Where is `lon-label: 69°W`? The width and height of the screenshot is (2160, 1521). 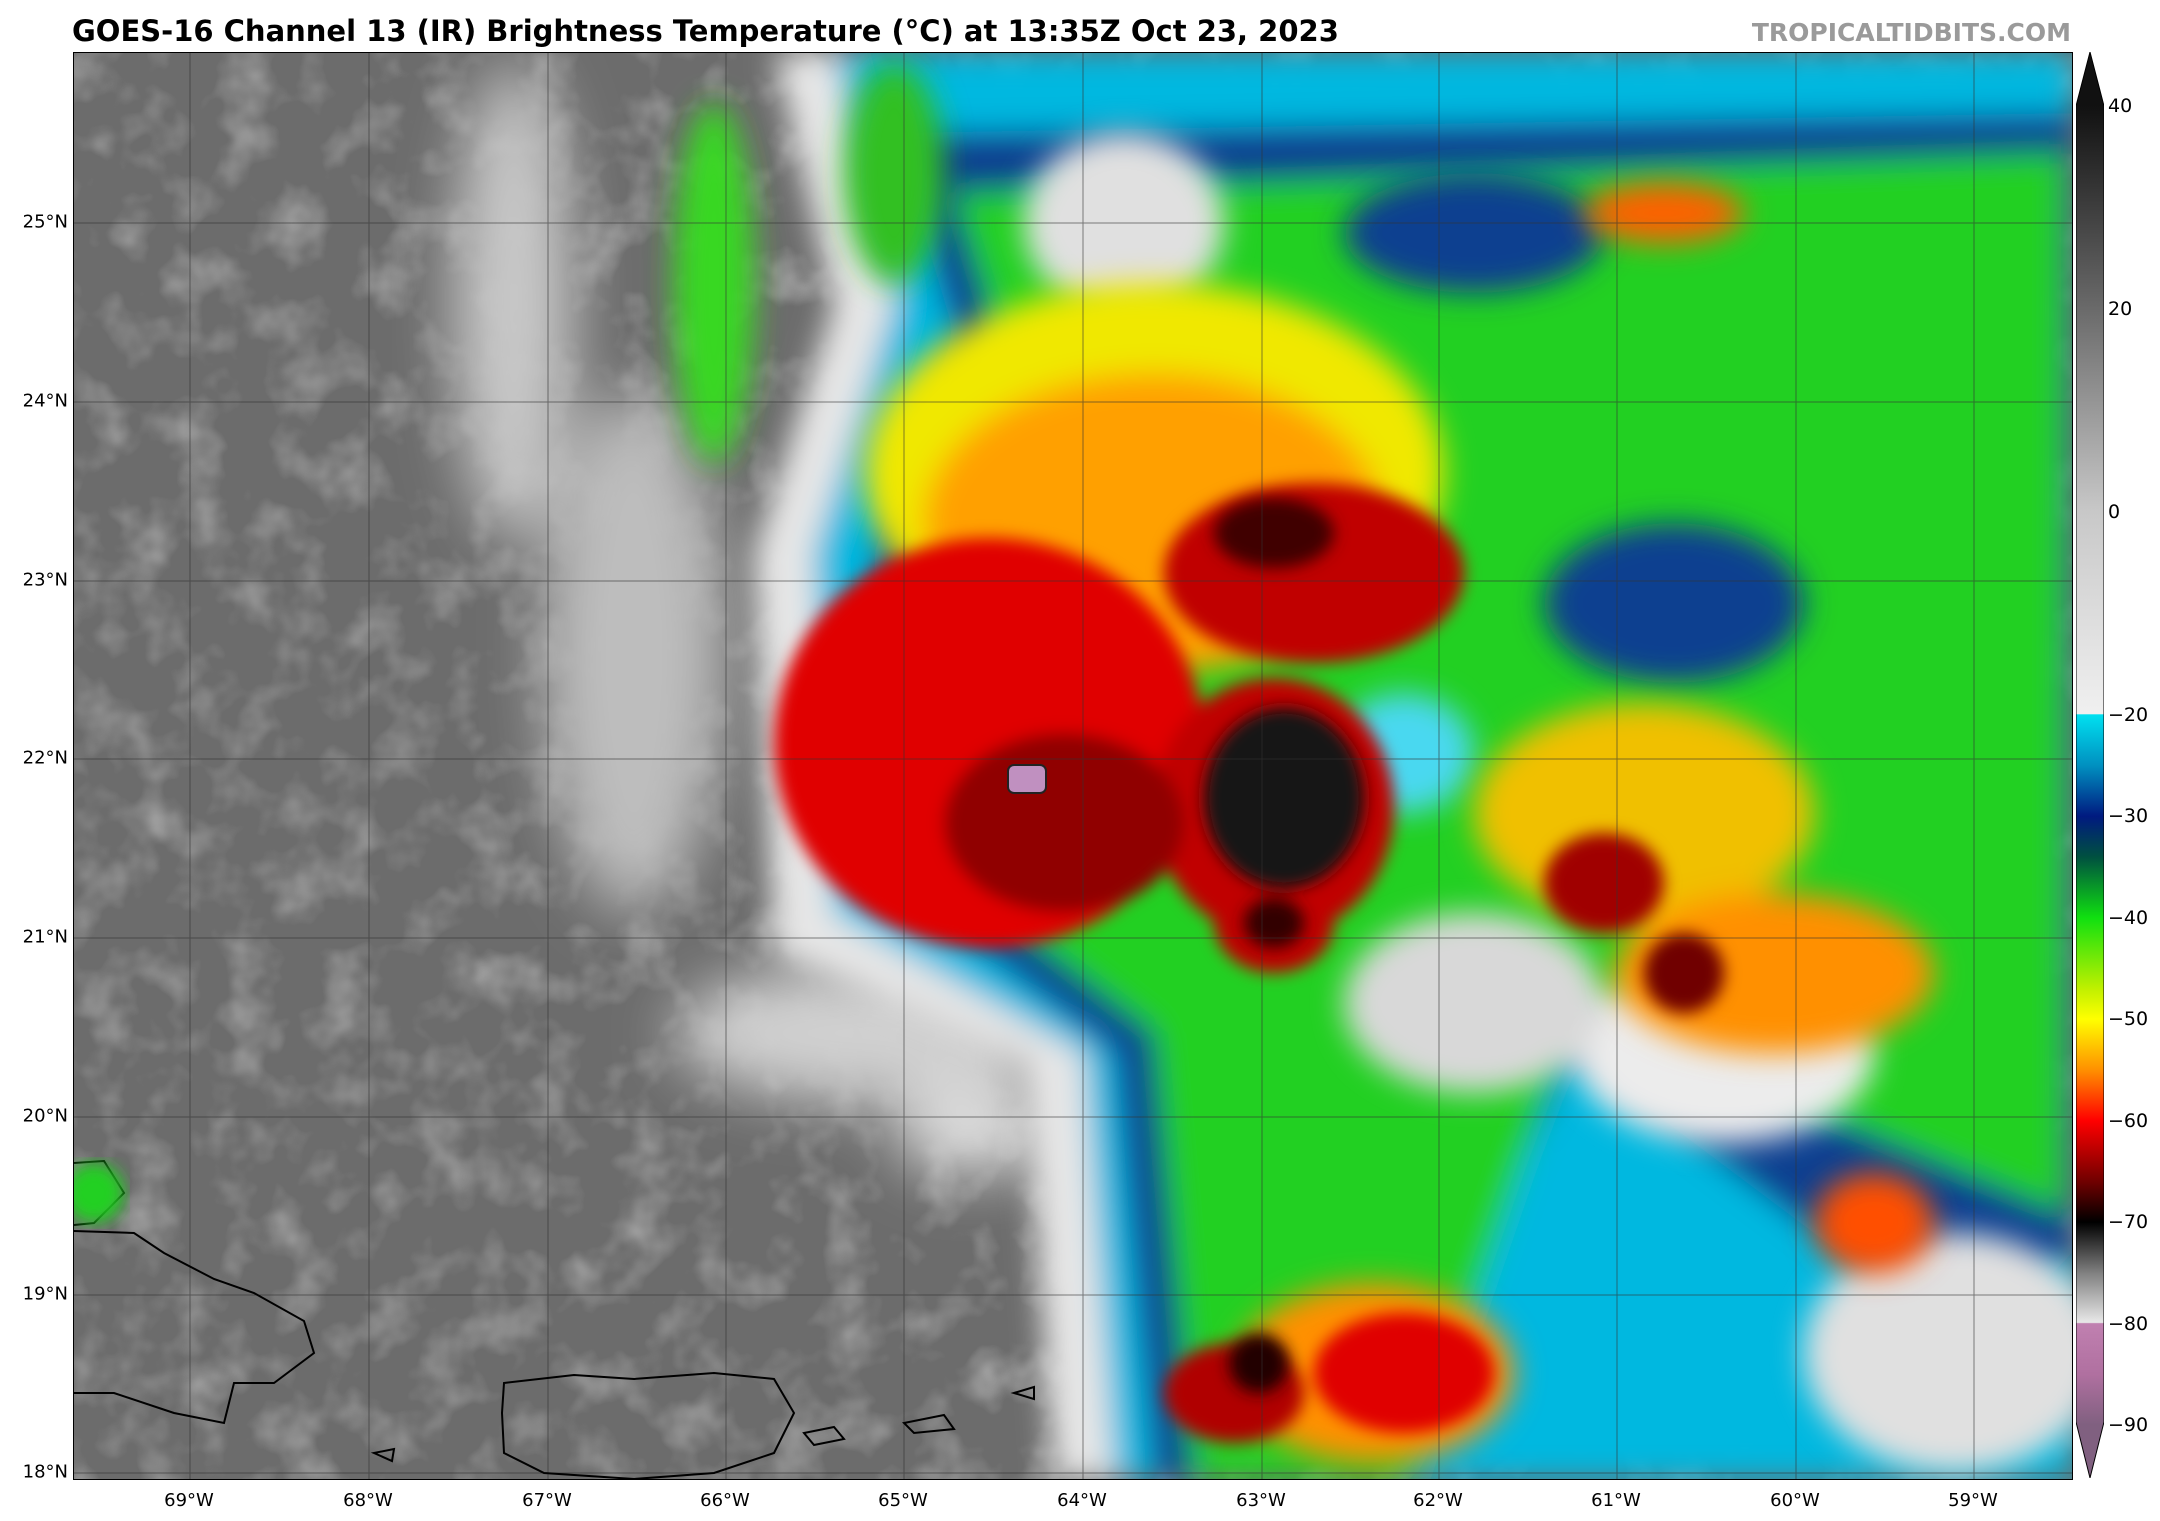 lon-label: 69°W is located at coordinates (189, 1500).